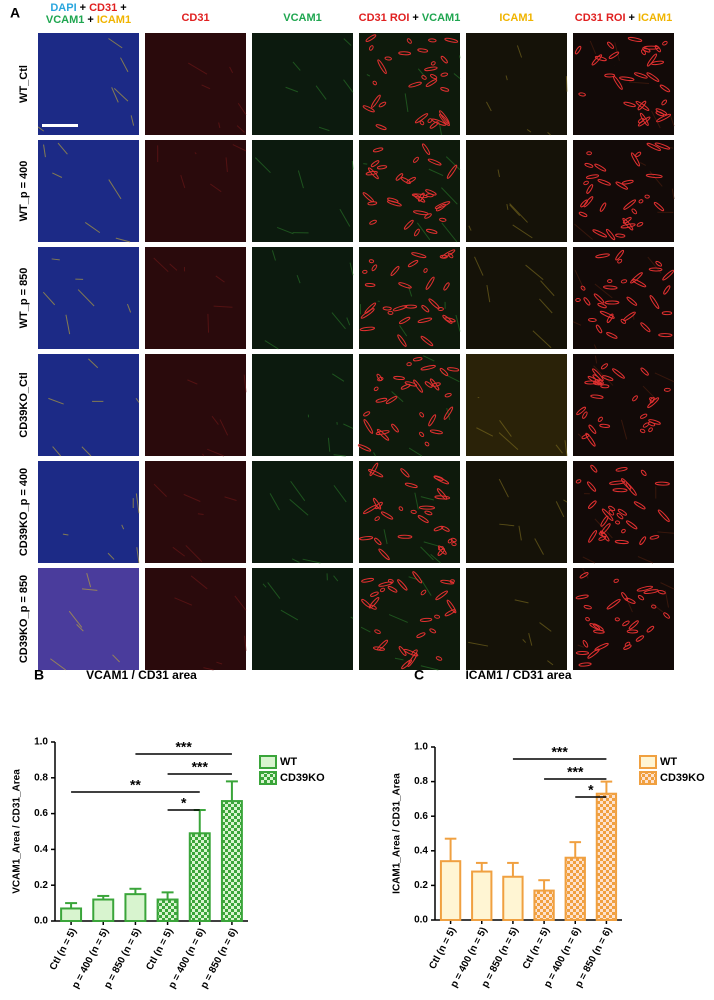 Image resolution: width=714 pixels, height=1000 pixels. I want to click on y-tick-label: 0.6, so click(421, 816).